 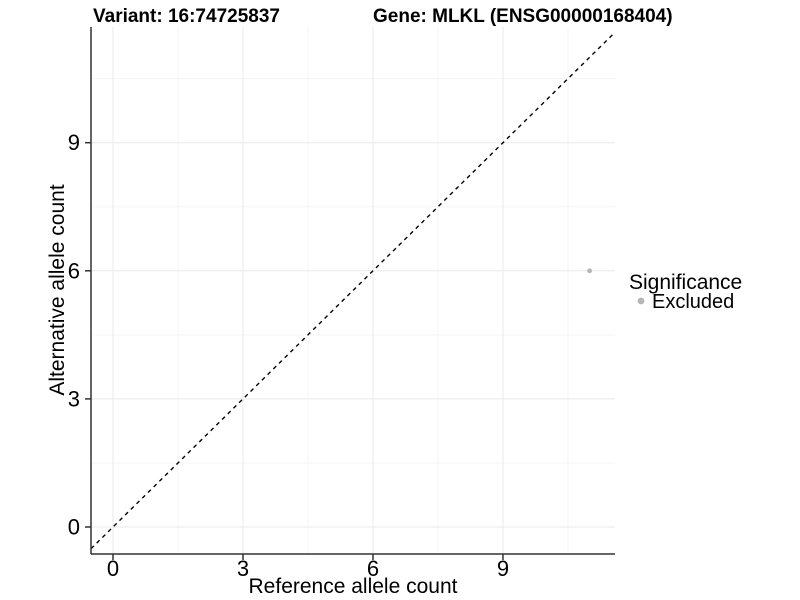 What do you see at coordinates (113, 568) in the screenshot?
I see `x-tick-label: 0` at bounding box center [113, 568].